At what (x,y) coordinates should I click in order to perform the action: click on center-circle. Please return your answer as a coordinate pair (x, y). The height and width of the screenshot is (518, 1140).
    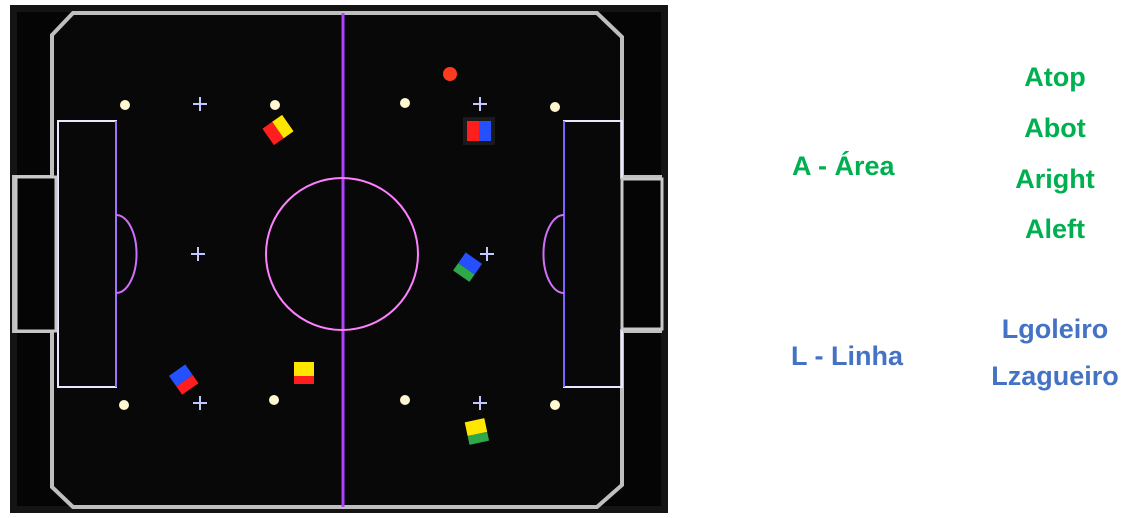
    Looking at the image, I should click on (342, 254).